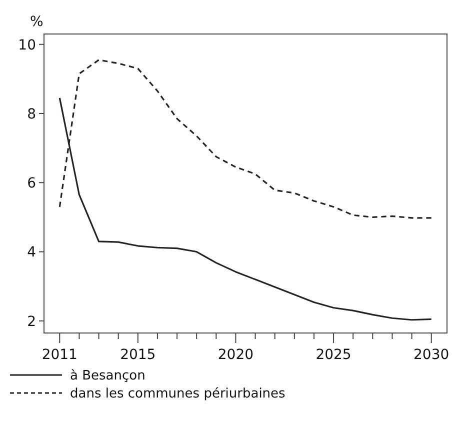  Describe the element at coordinates (31, 184) in the screenshot. I see `y-tick-label: 6` at that location.